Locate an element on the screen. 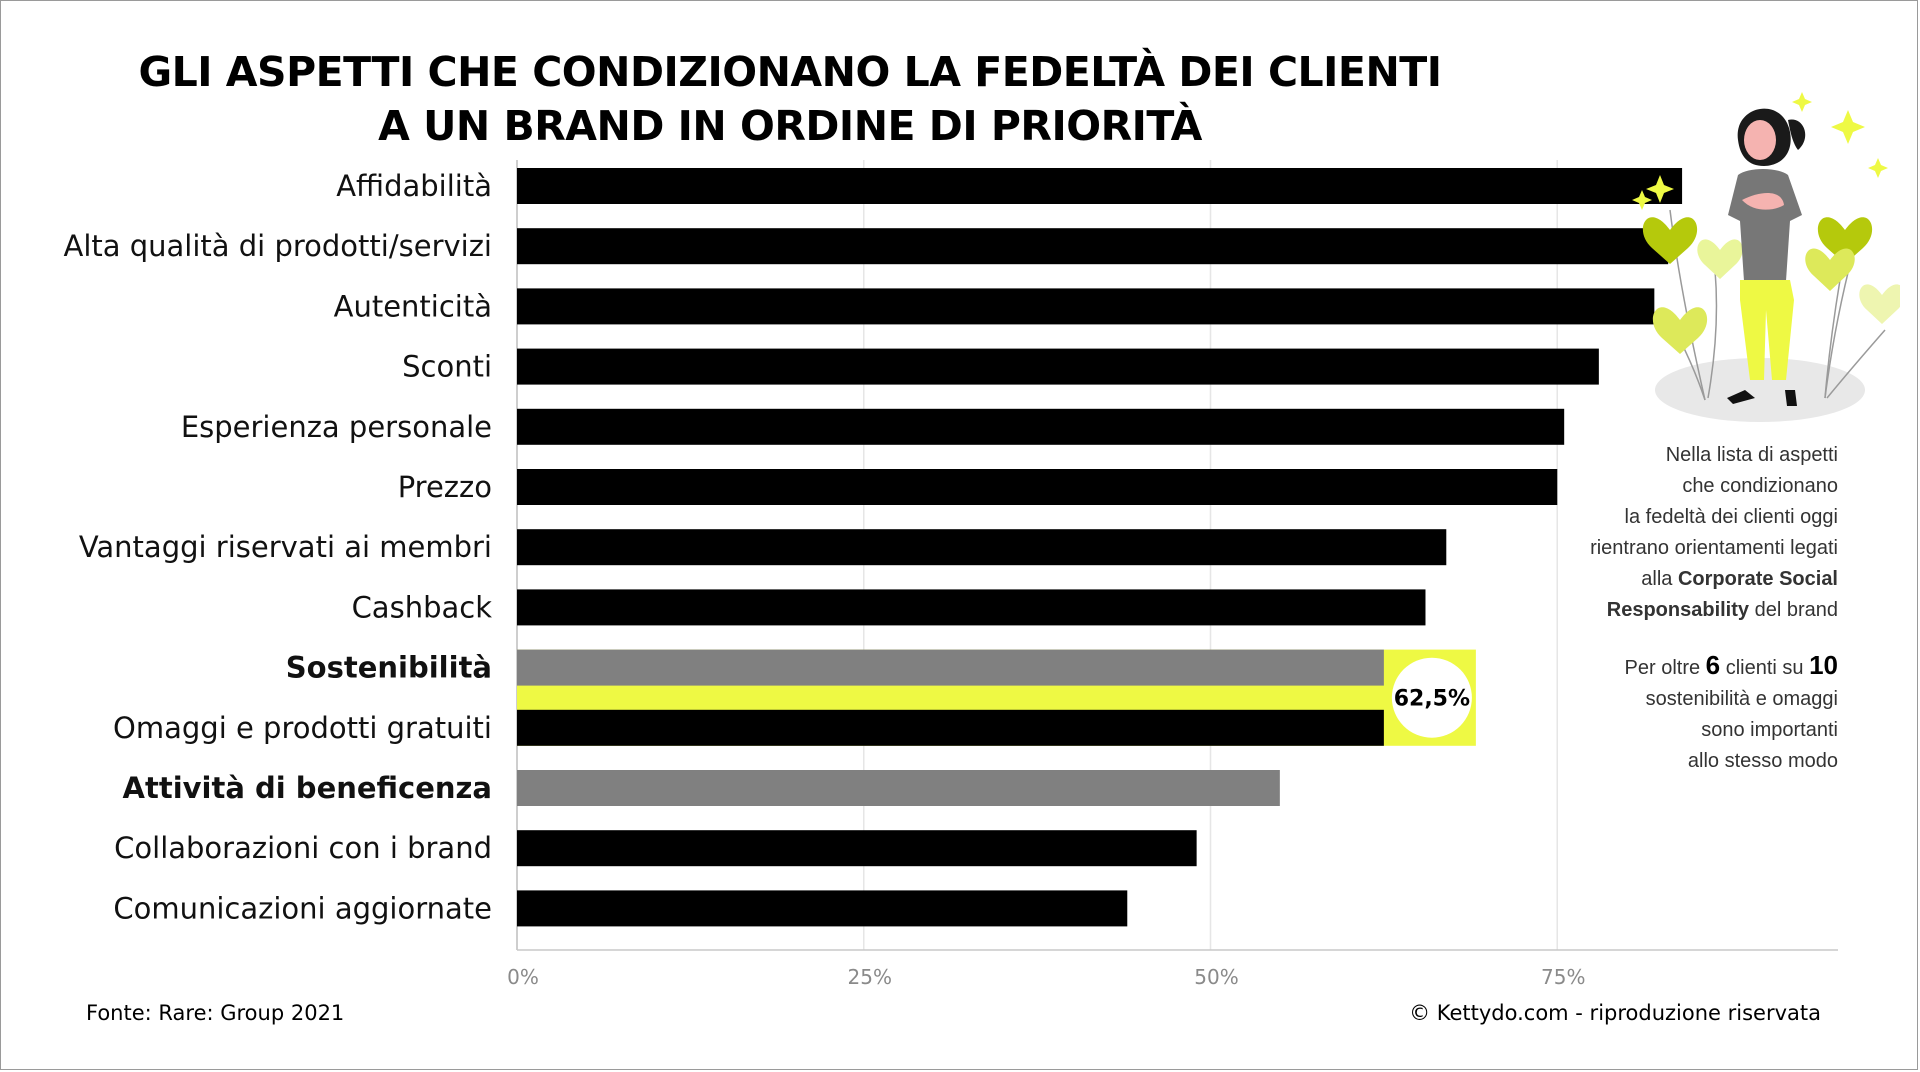 The image size is (1920, 1072). category-label: Collaborazioni con i brand is located at coordinates (303, 848).